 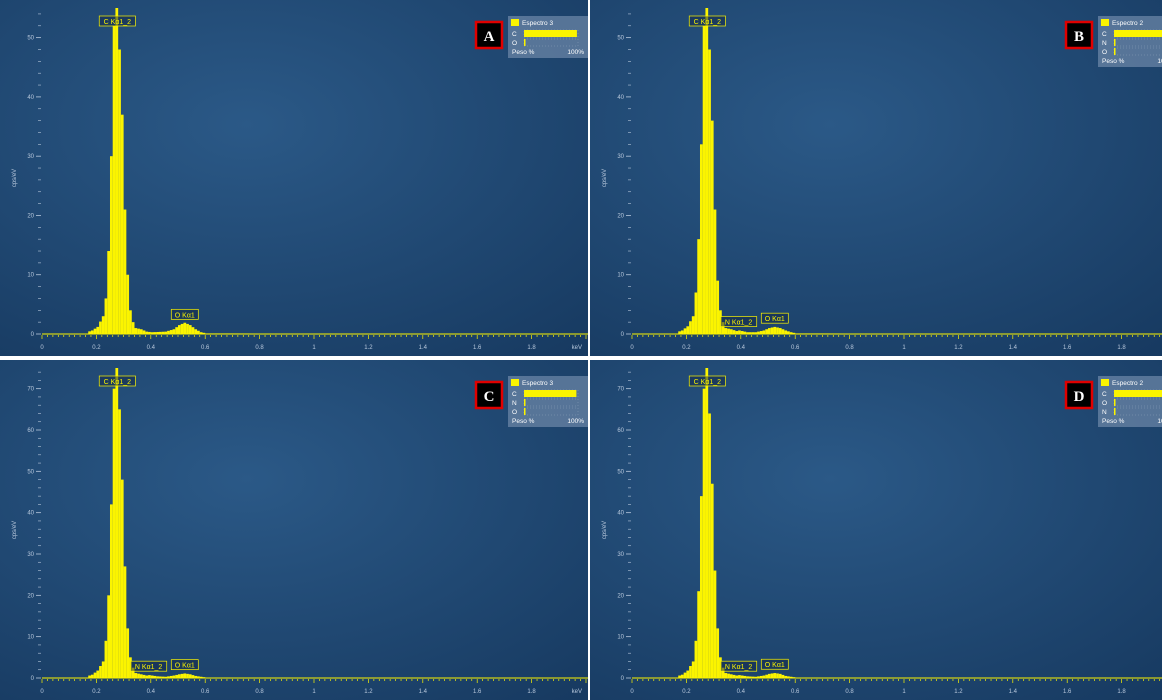 I want to click on panel-letter-box, so click(x=489, y=395).